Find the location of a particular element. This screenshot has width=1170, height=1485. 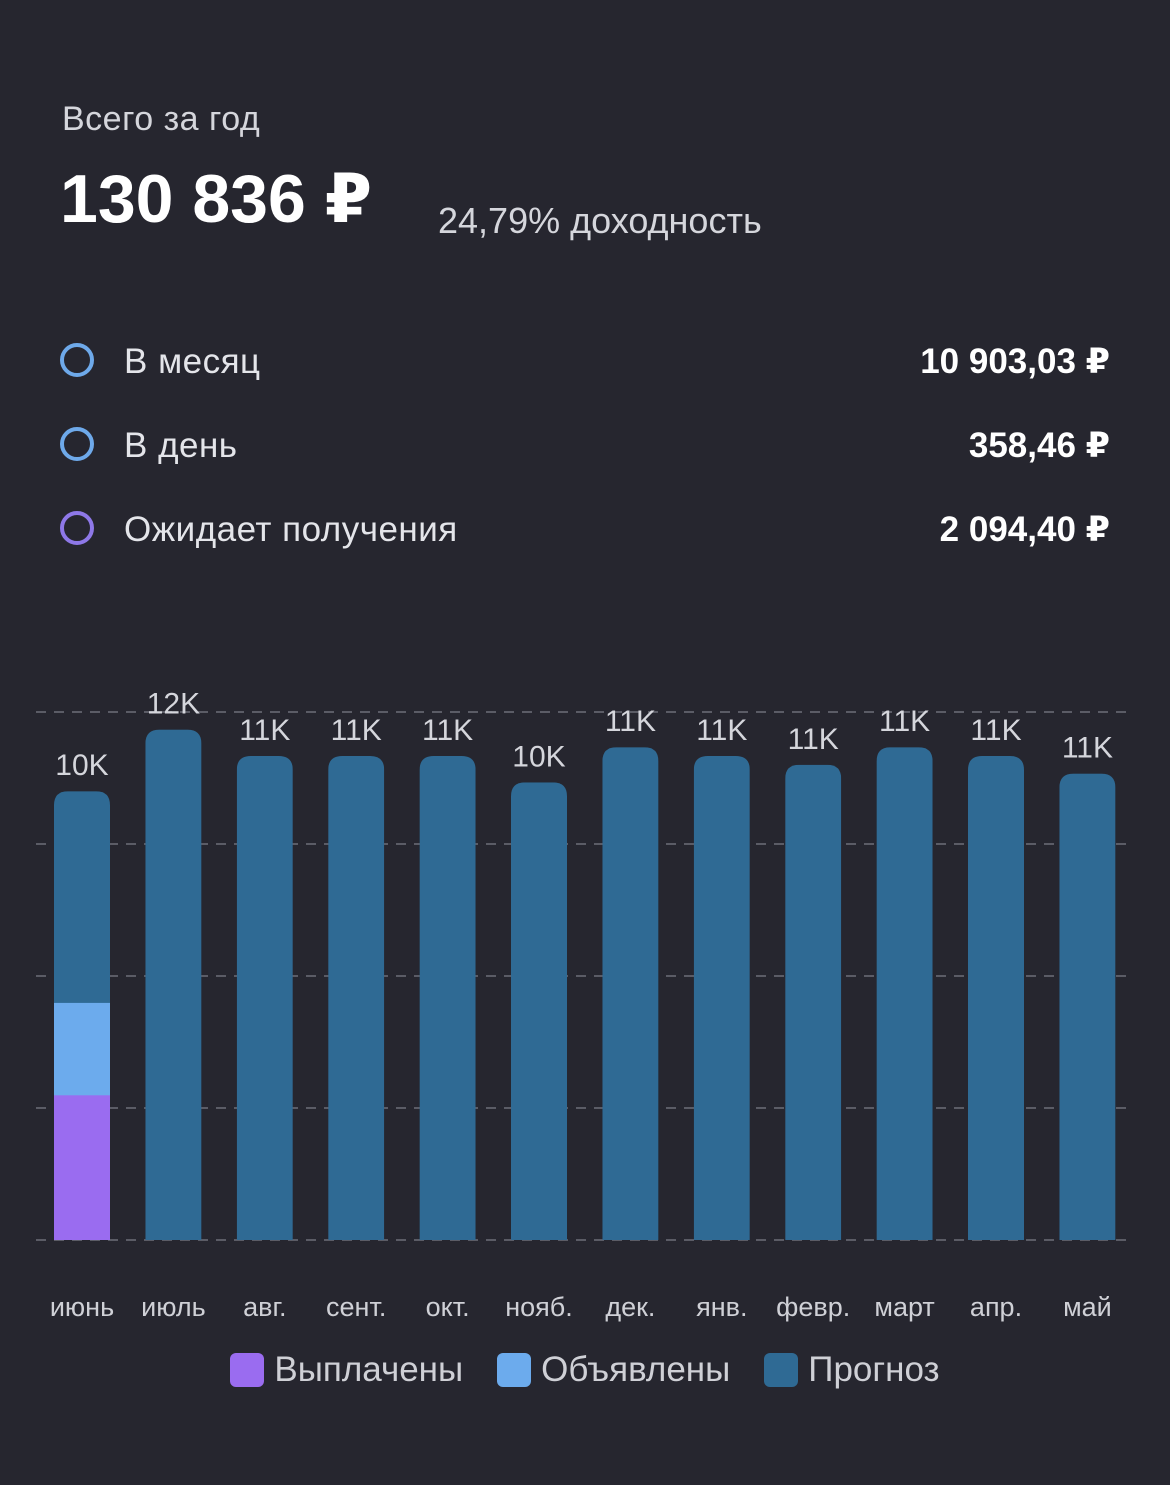

legend-label: Выплачены is located at coordinates (369, 1369).